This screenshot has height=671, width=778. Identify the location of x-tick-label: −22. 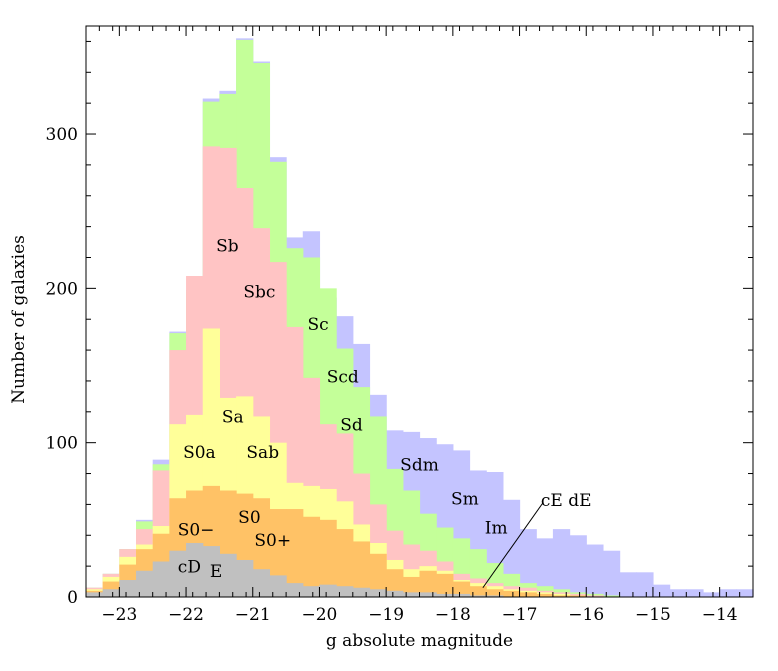
(186, 615).